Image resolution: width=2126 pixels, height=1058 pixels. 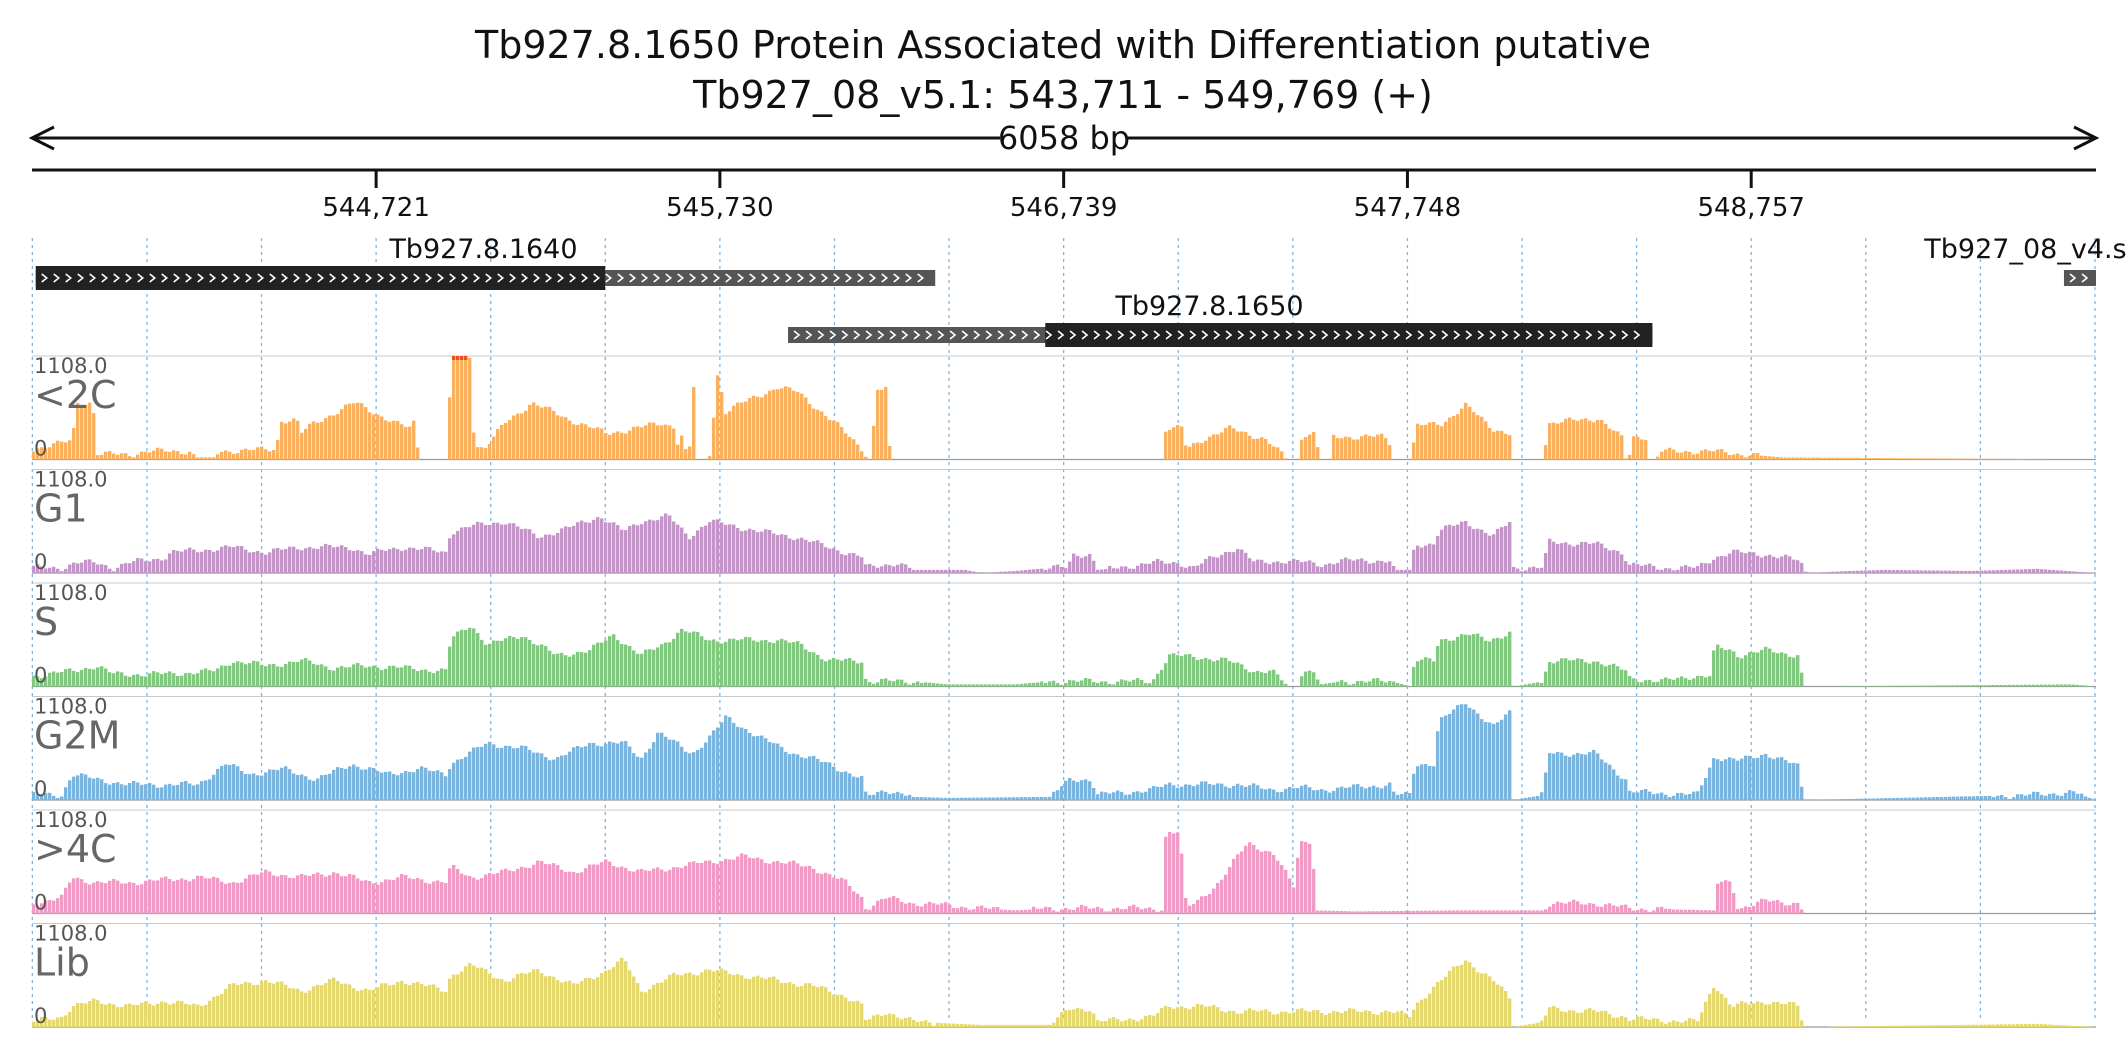 I want to click on track-name-label: >4C, so click(x=75, y=849).